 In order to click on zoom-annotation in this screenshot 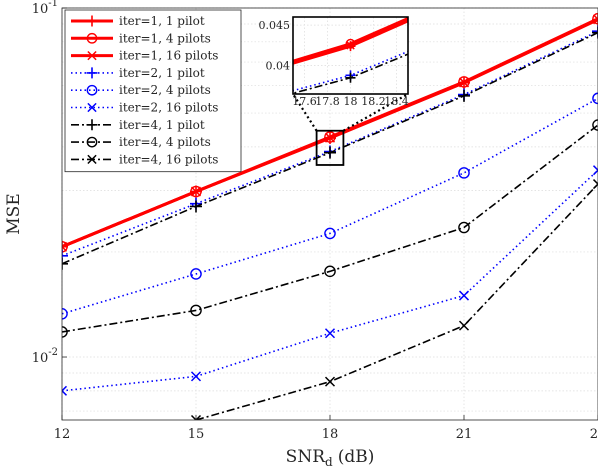, I will do `click(350, 129)`.